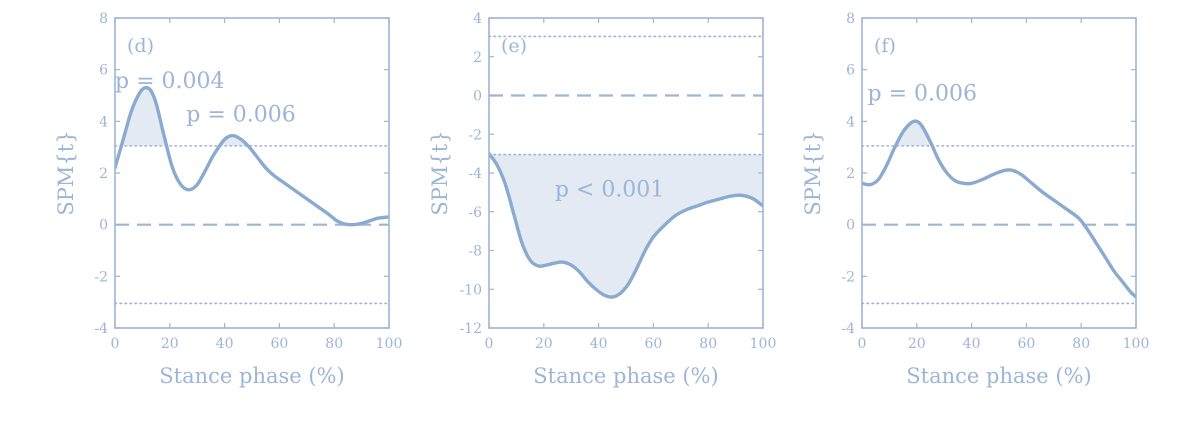 The image size is (1181, 425). Describe the element at coordinates (470, 329) in the screenshot. I see `y-tick-label: -12` at that location.